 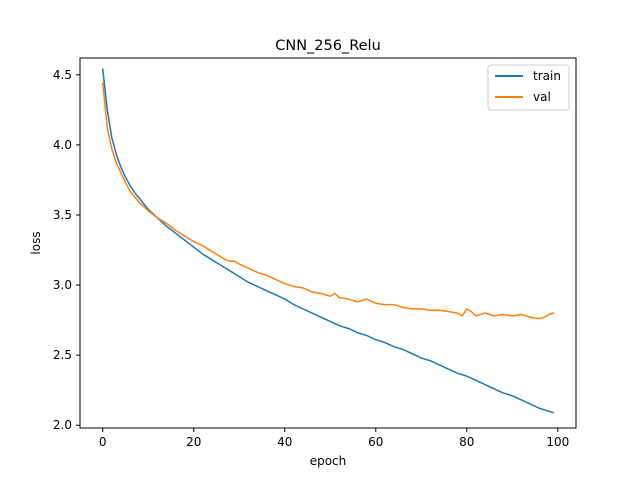 What do you see at coordinates (62, 355) in the screenshot?
I see `y-tick-label: 2.5` at bounding box center [62, 355].